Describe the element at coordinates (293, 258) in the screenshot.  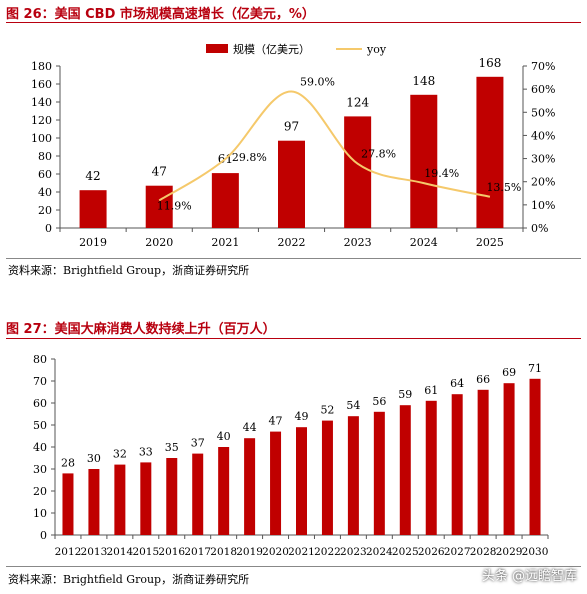
I see `figure-26-source-rule` at that location.